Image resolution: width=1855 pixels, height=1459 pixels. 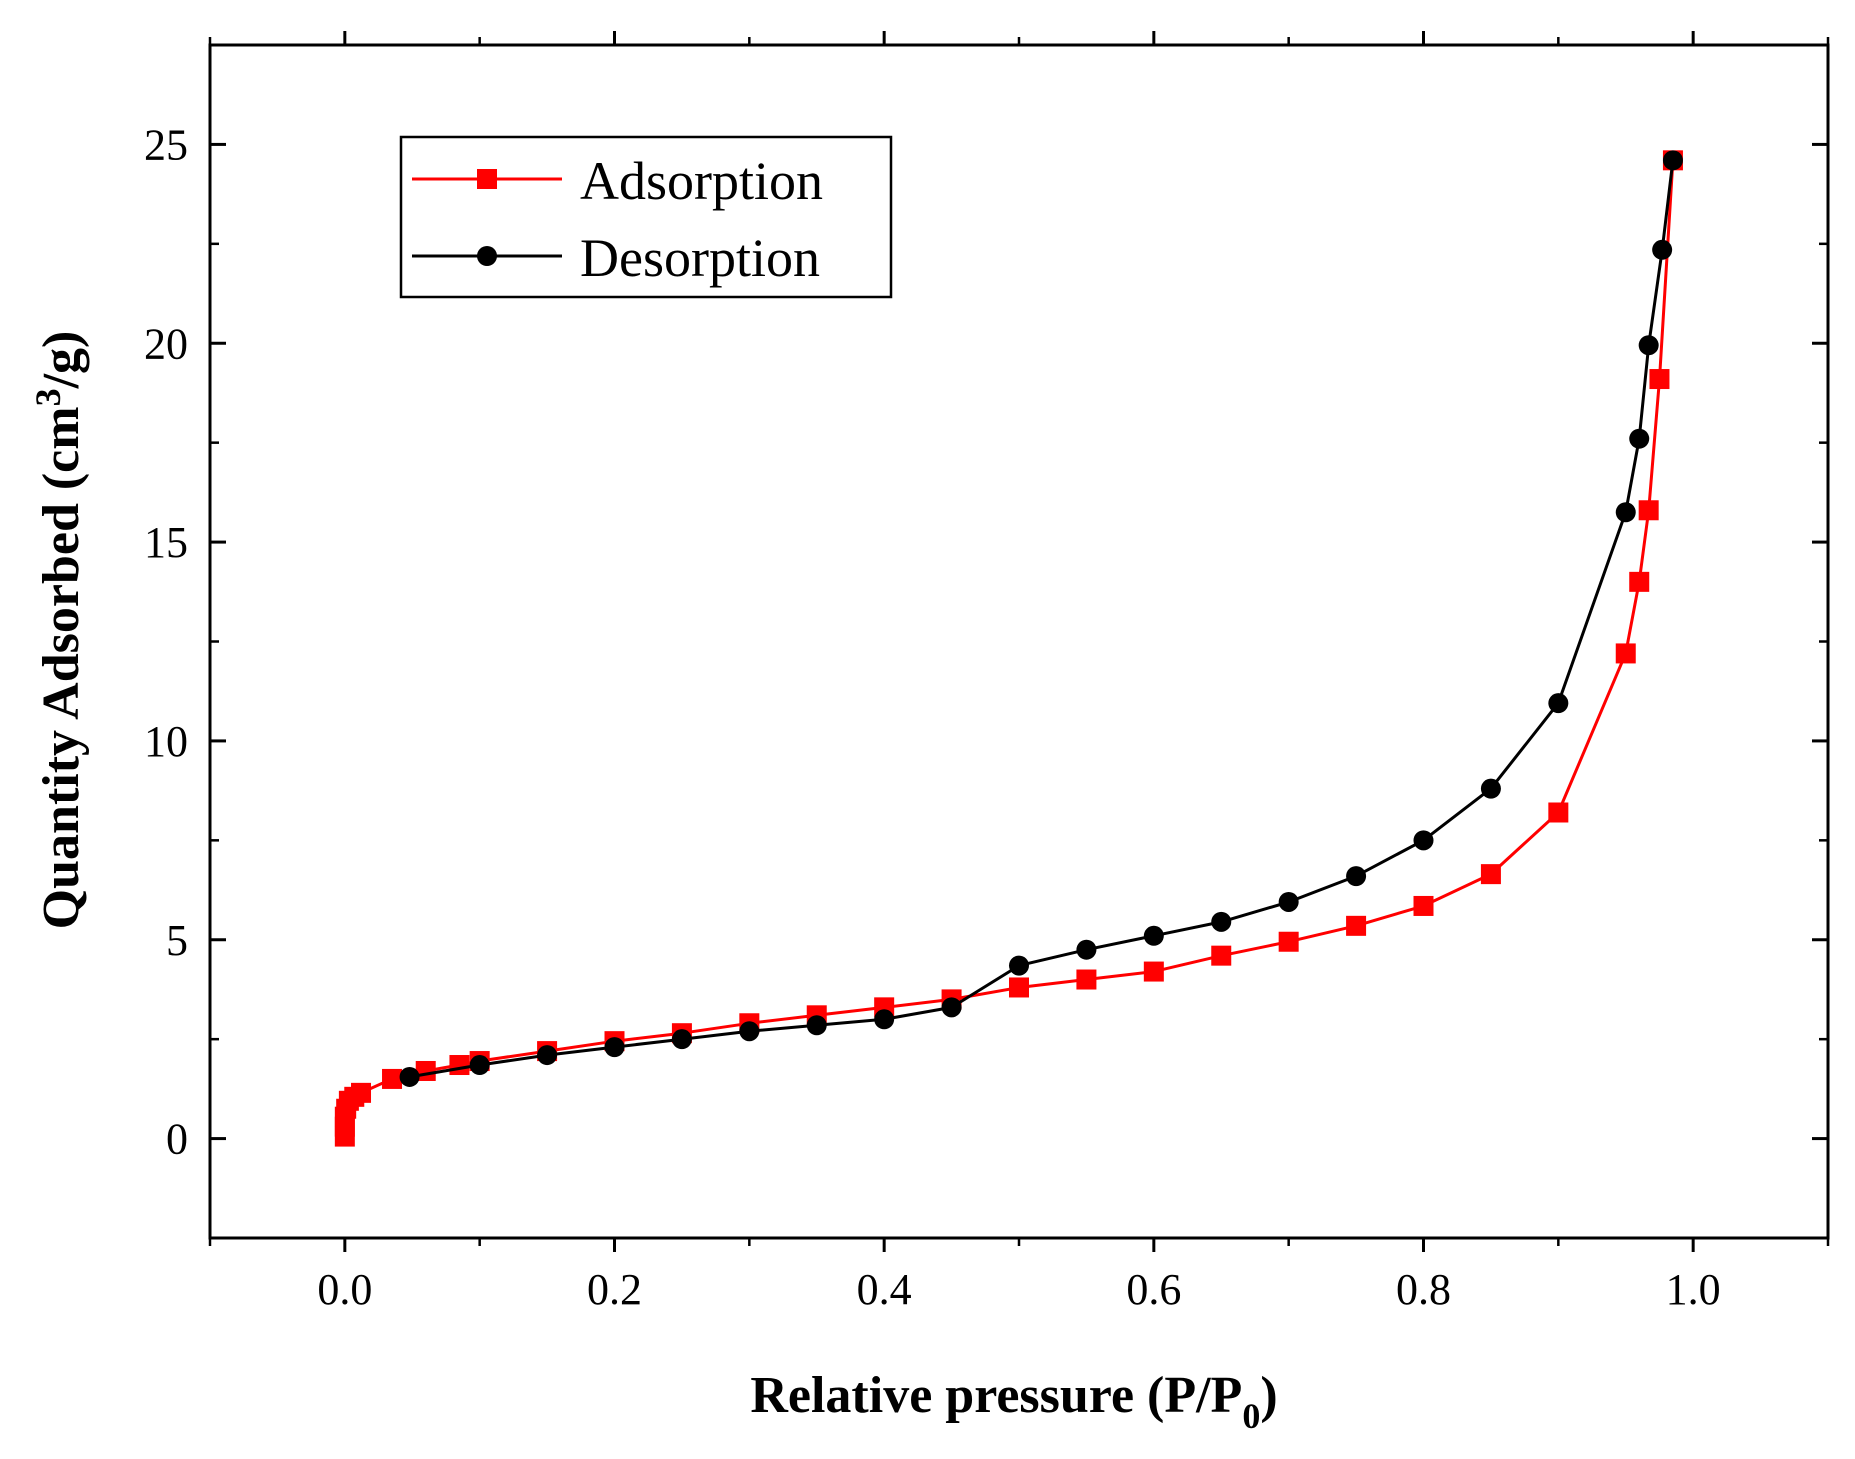 What do you see at coordinates (1153, 1289) in the screenshot?
I see `x-tick-label: 0.6` at bounding box center [1153, 1289].